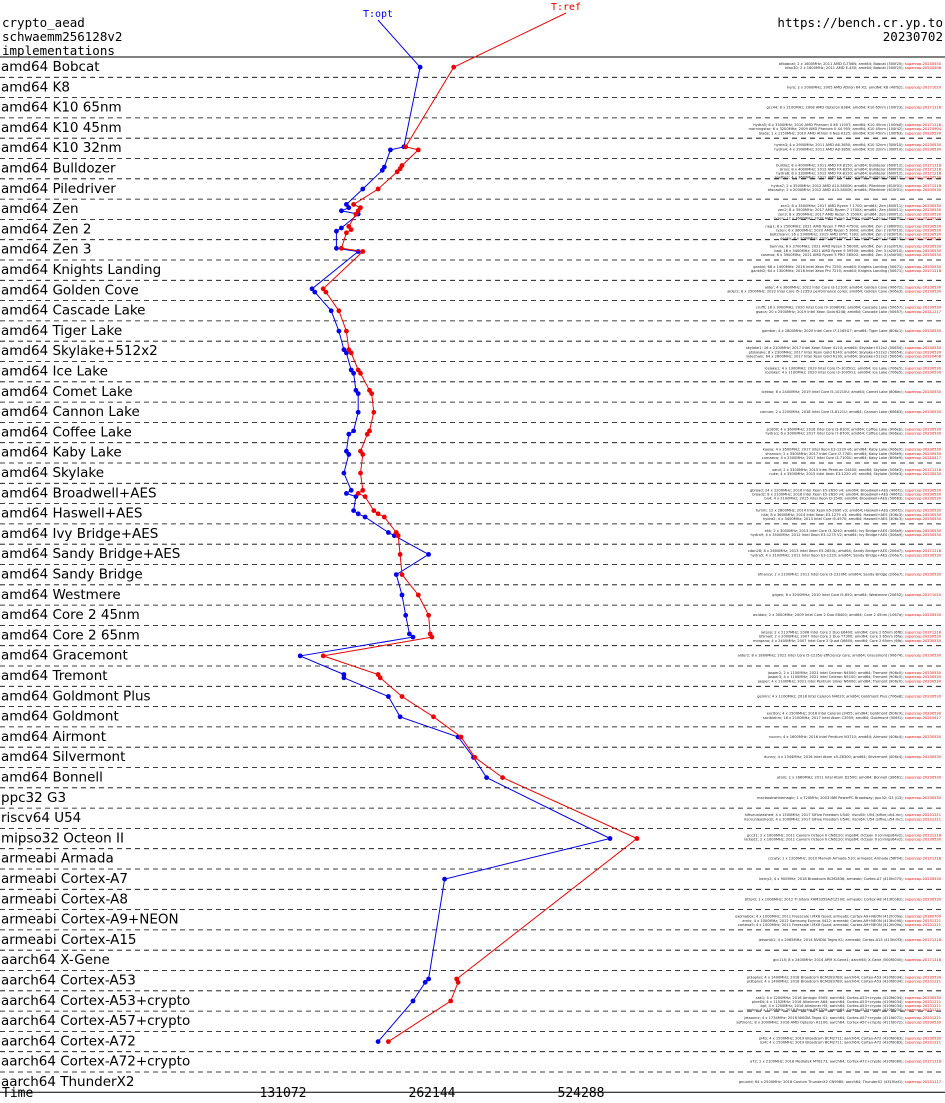 The width and height of the screenshot is (945, 1103). What do you see at coordinates (860, 22) in the screenshot?
I see `header-url: https://bench.cr.yp.to` at bounding box center [860, 22].